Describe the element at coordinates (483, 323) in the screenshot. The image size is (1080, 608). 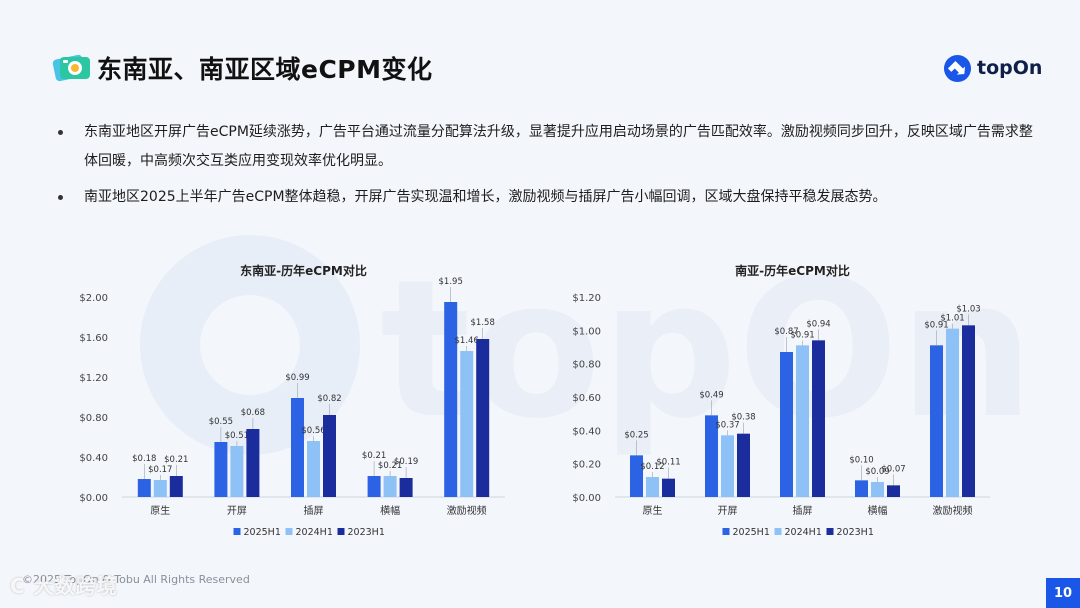
I see `data-label: $1.58` at that location.